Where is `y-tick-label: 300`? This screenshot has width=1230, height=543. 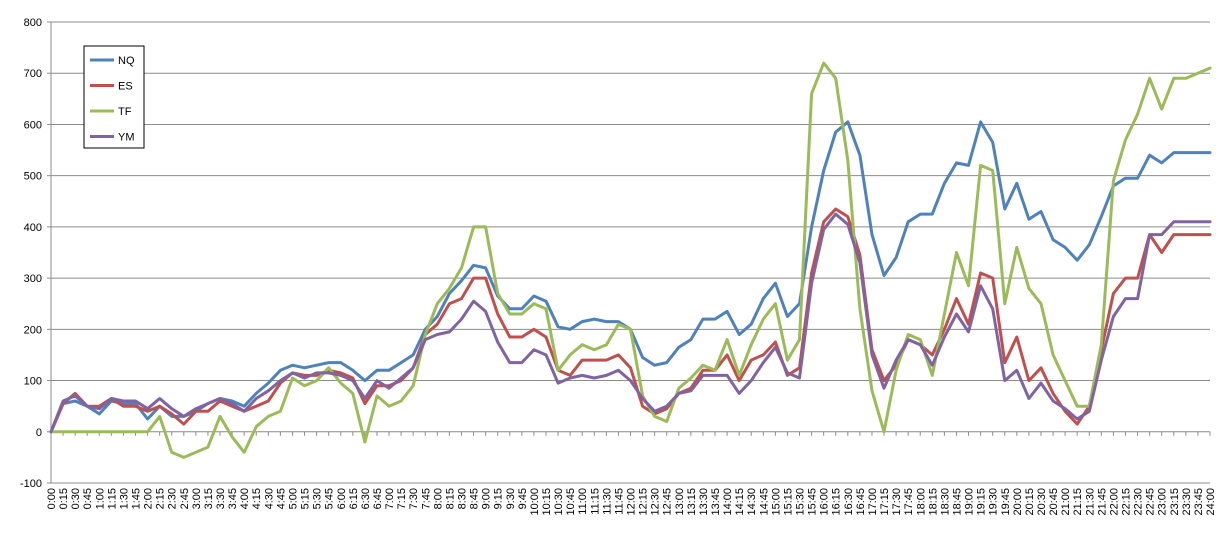 y-tick-label: 300 is located at coordinates (33, 279).